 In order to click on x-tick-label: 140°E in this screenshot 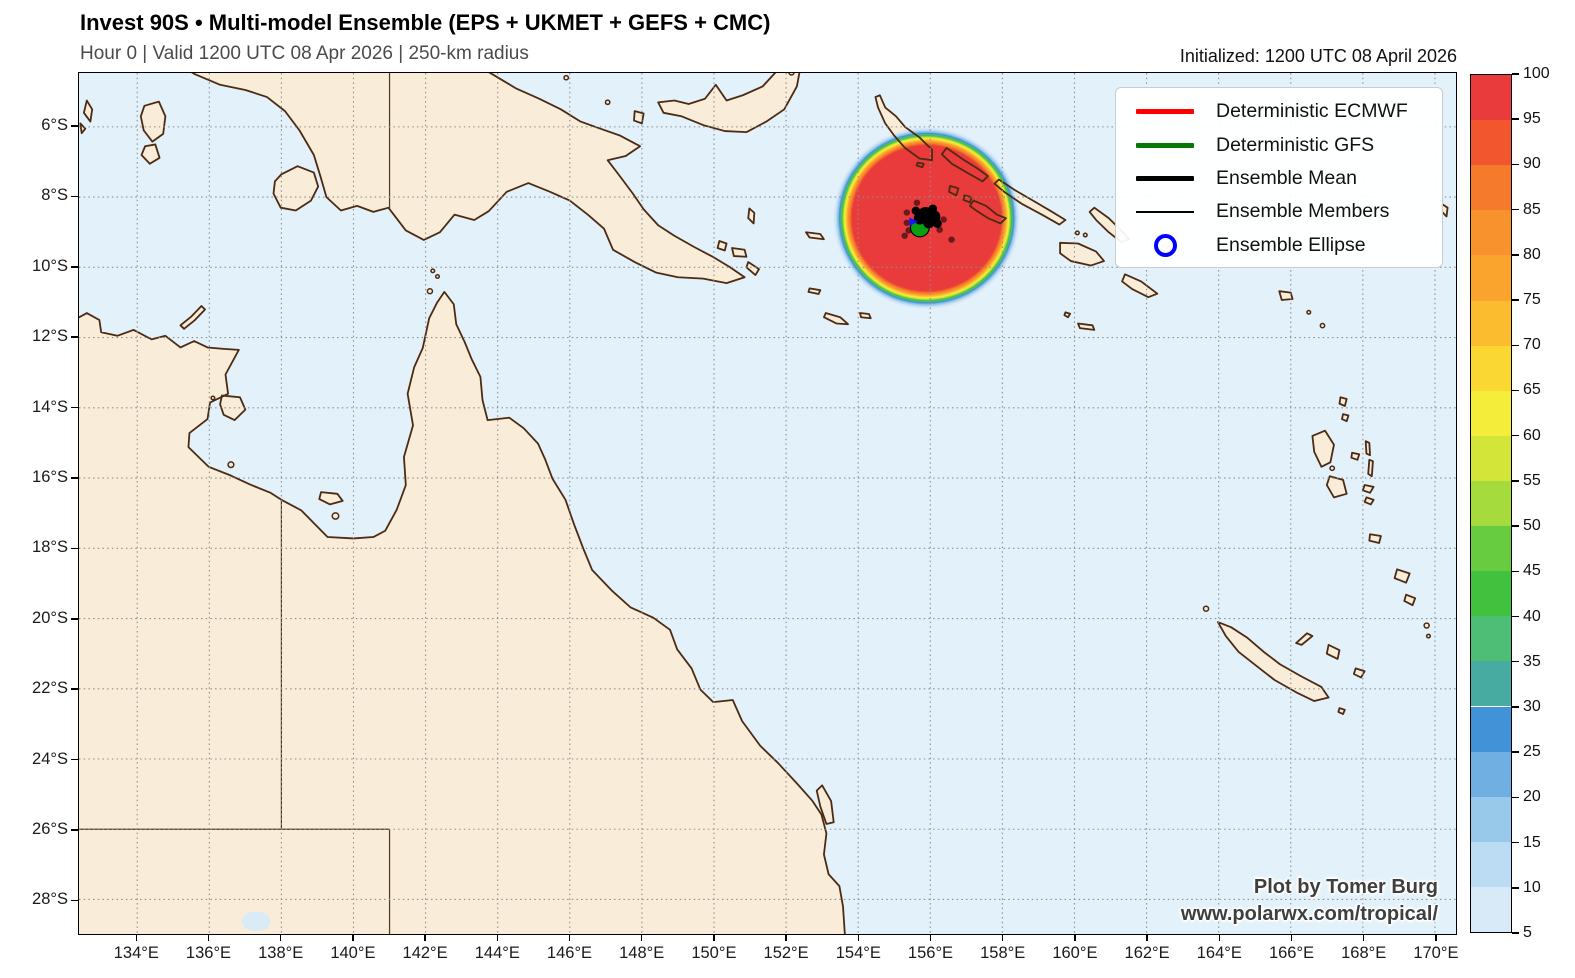, I will do `click(353, 953)`.